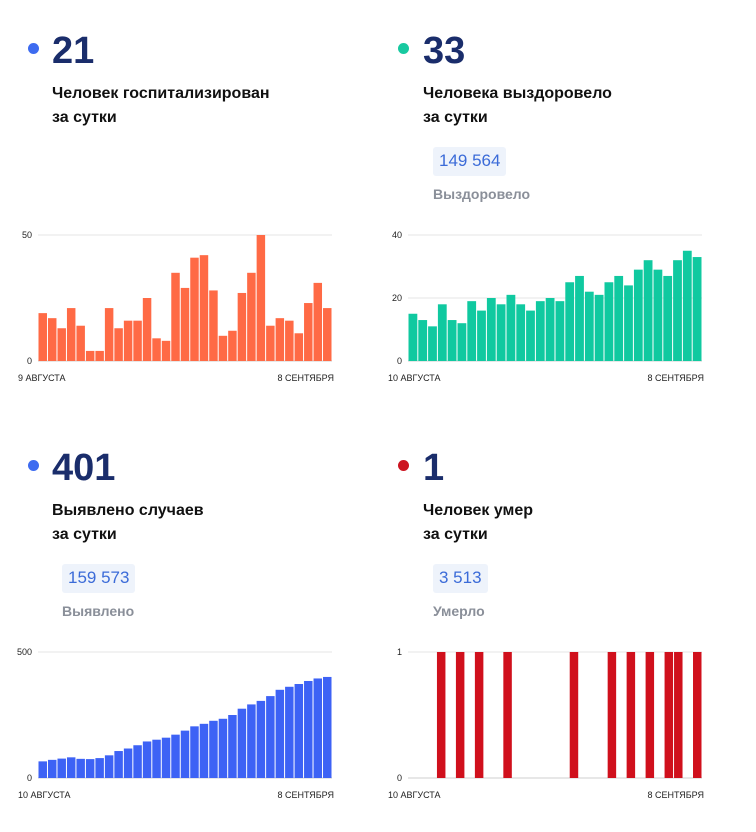 Image resolution: width=756 pixels, height=832 pixels. I want to click on recovered-dot-icon, so click(403, 48).